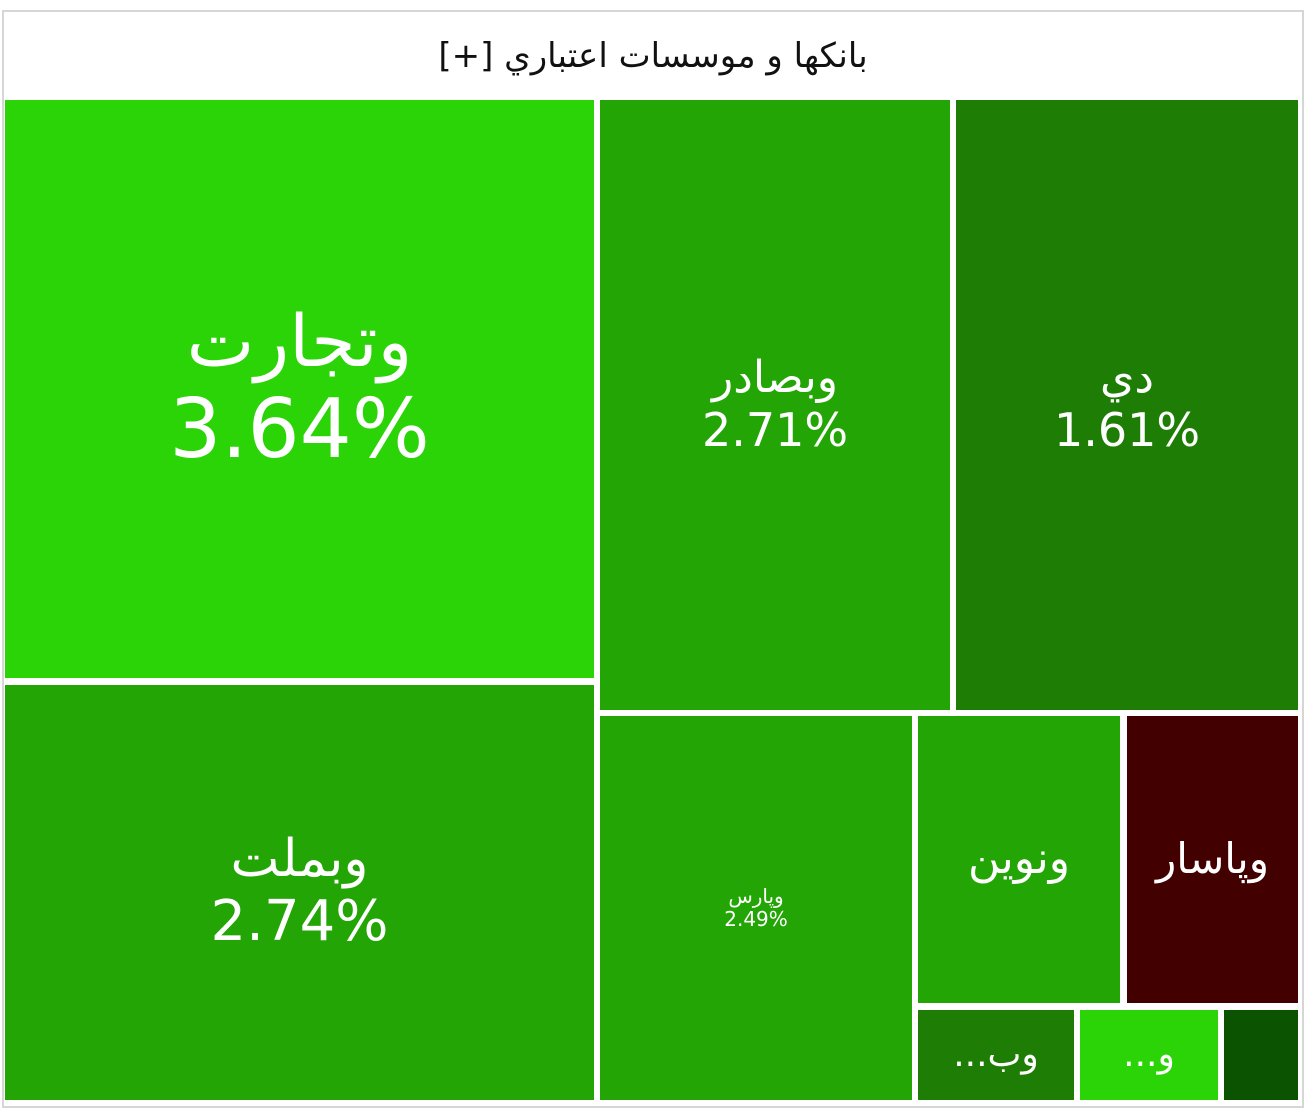  I want to click on tile-change: 3.64%, so click(299, 430).